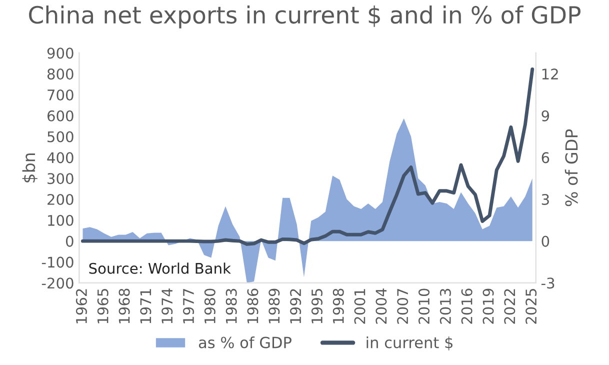 Image resolution: width=609 pixels, height=365 pixels. I want to click on y2-tick-label: -3, so click(547, 283).